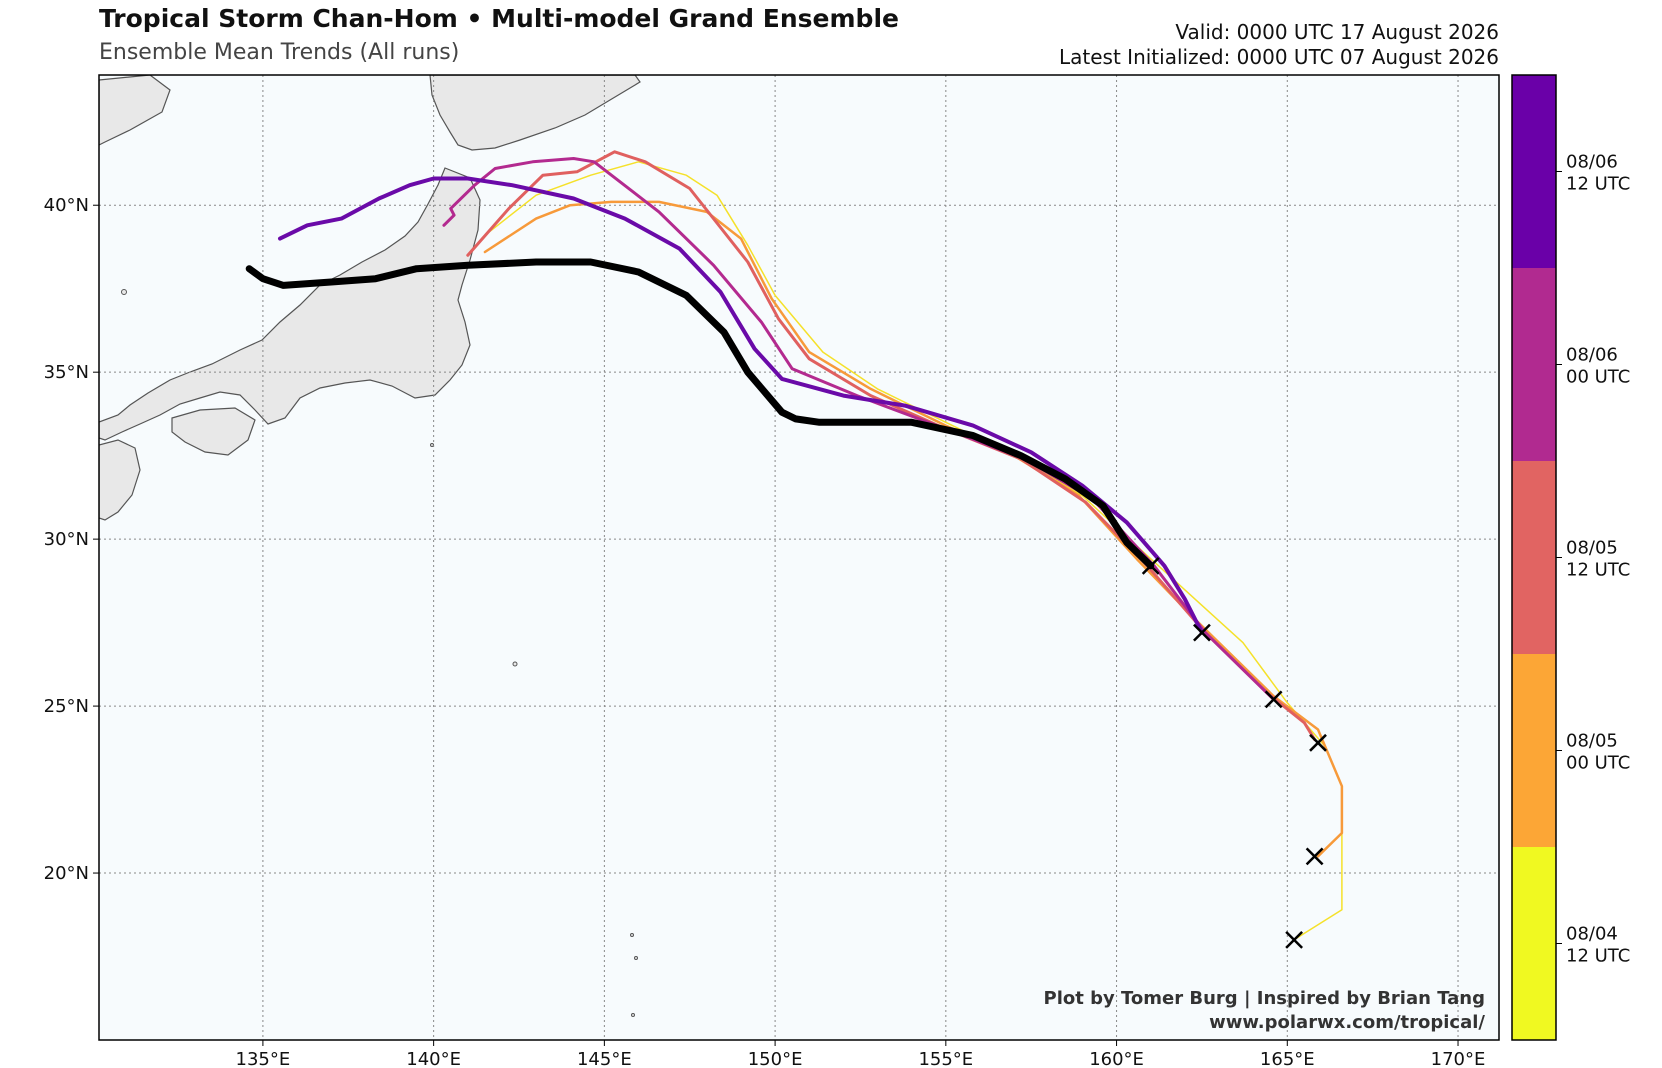  I want to click on lon-tick-label: 170°E, so click(1458, 1058).